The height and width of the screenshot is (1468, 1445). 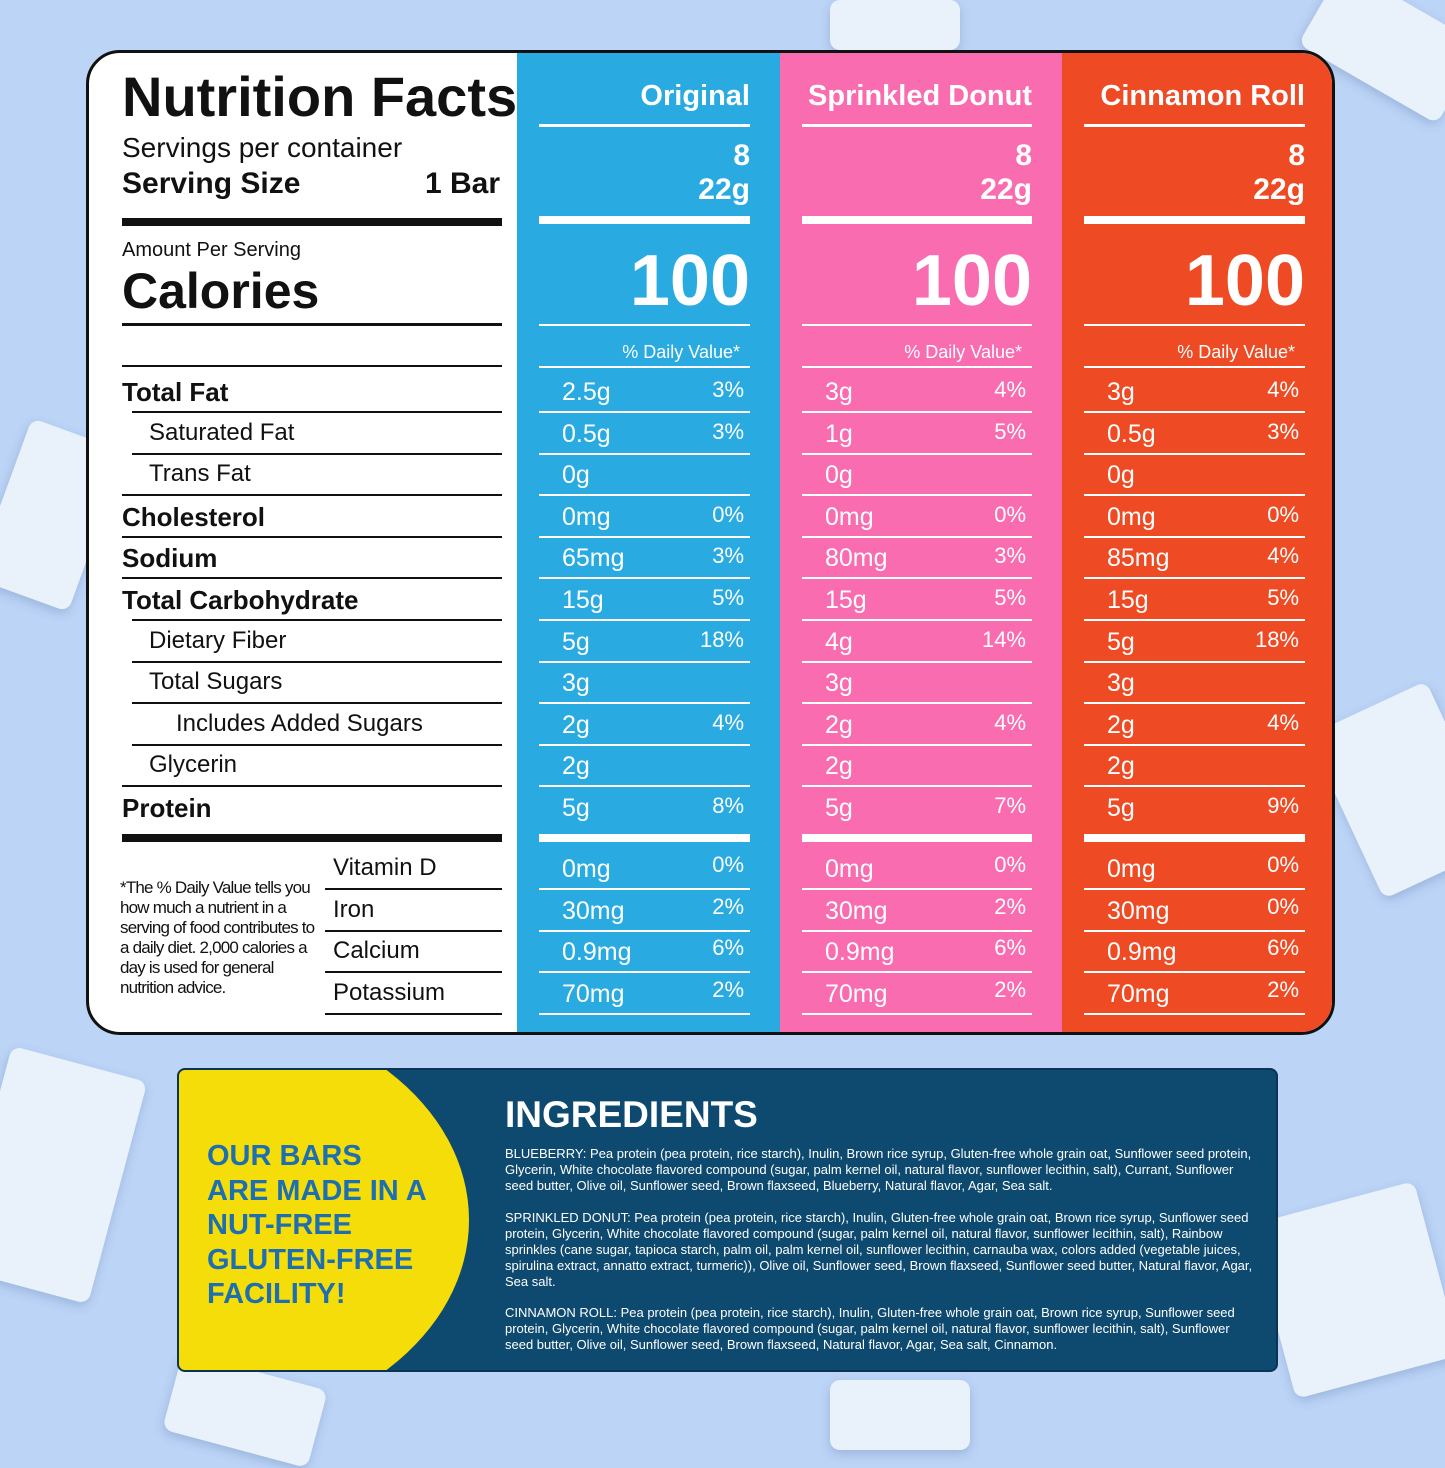 I want to click on nutrient-amount: 85mg, so click(x=1138, y=558).